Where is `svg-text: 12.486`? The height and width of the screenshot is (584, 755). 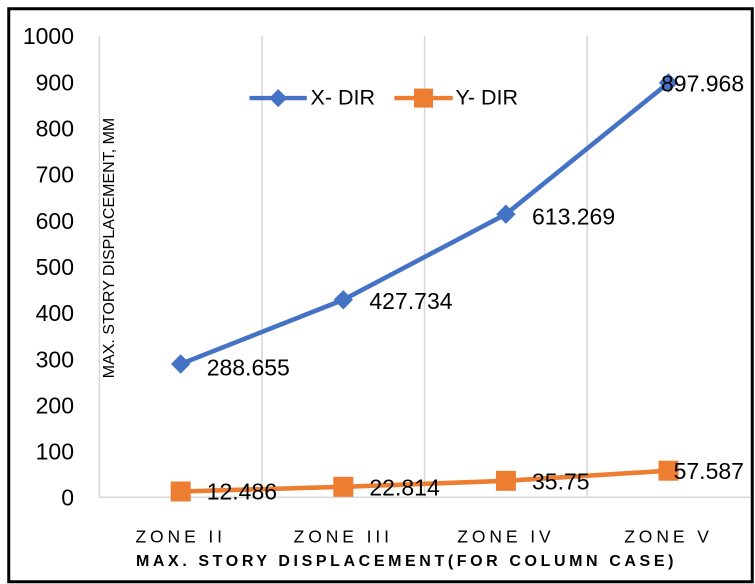 svg-text: 12.486 is located at coordinates (242, 492).